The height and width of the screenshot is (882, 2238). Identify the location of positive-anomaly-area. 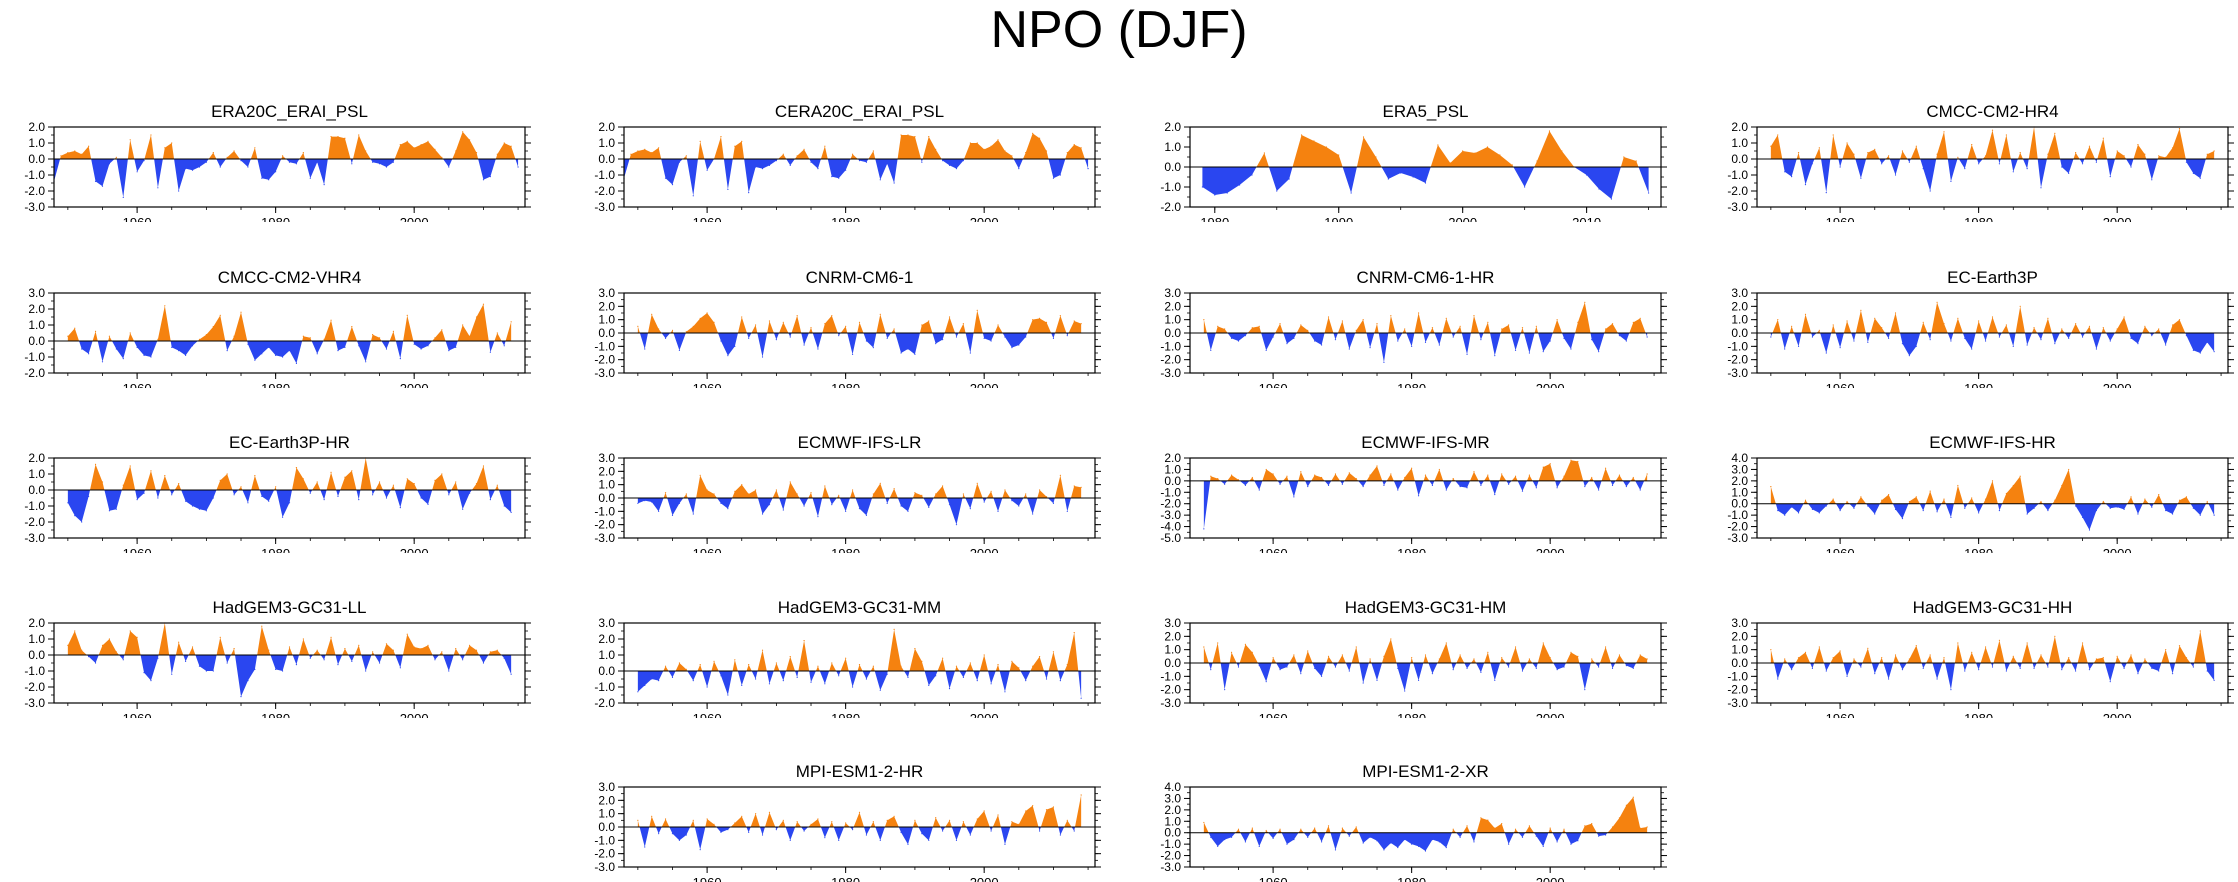
(859, 650).